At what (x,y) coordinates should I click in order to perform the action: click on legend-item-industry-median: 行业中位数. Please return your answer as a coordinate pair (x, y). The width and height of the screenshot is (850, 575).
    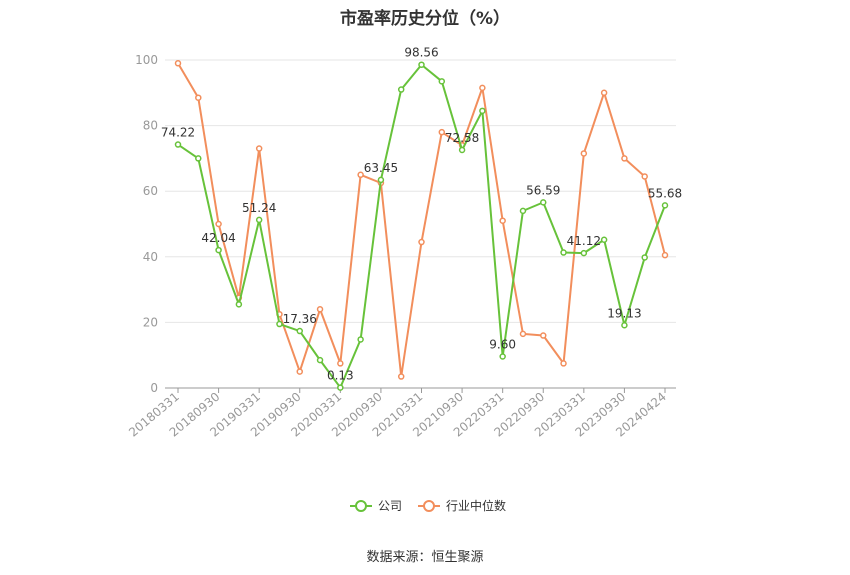
    Looking at the image, I should click on (462, 505).